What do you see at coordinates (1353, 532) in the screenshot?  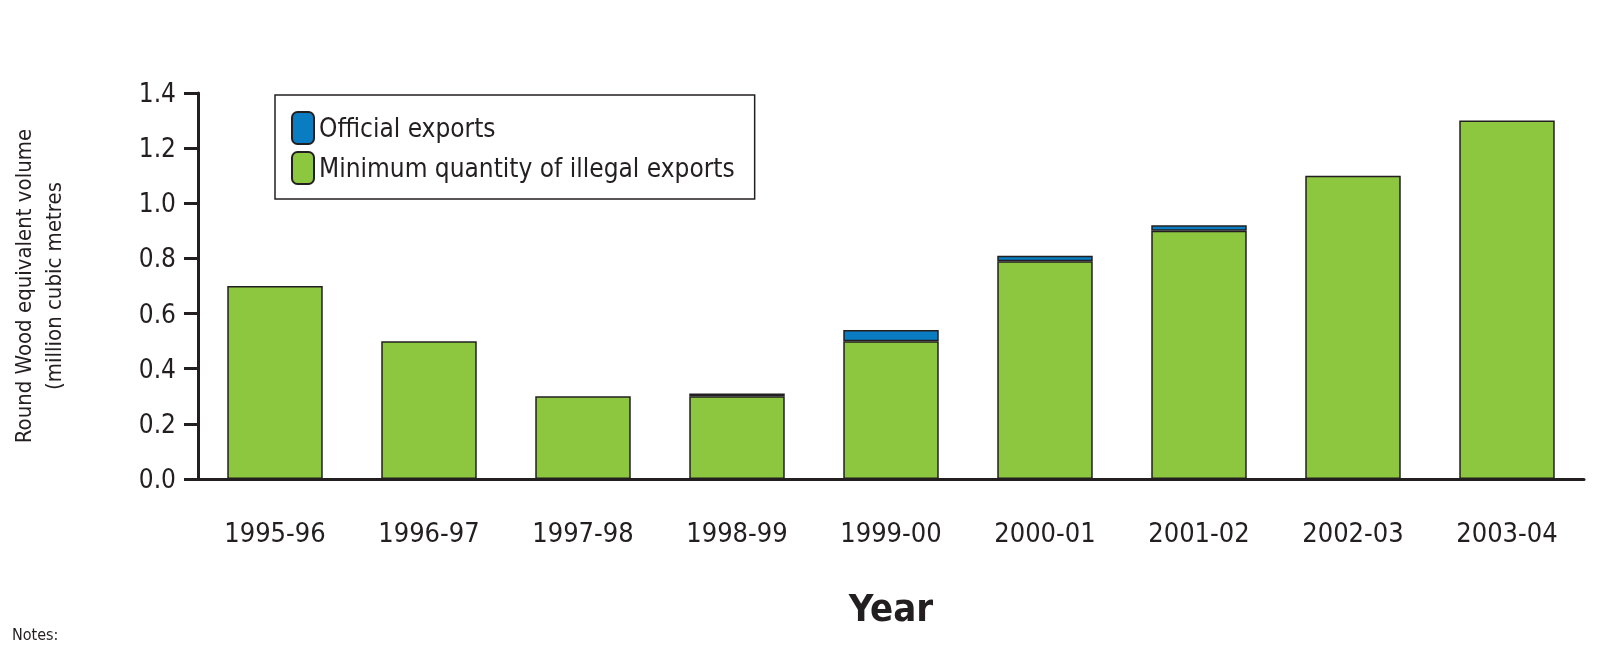 I see `x-tick-label: 2002-03` at bounding box center [1353, 532].